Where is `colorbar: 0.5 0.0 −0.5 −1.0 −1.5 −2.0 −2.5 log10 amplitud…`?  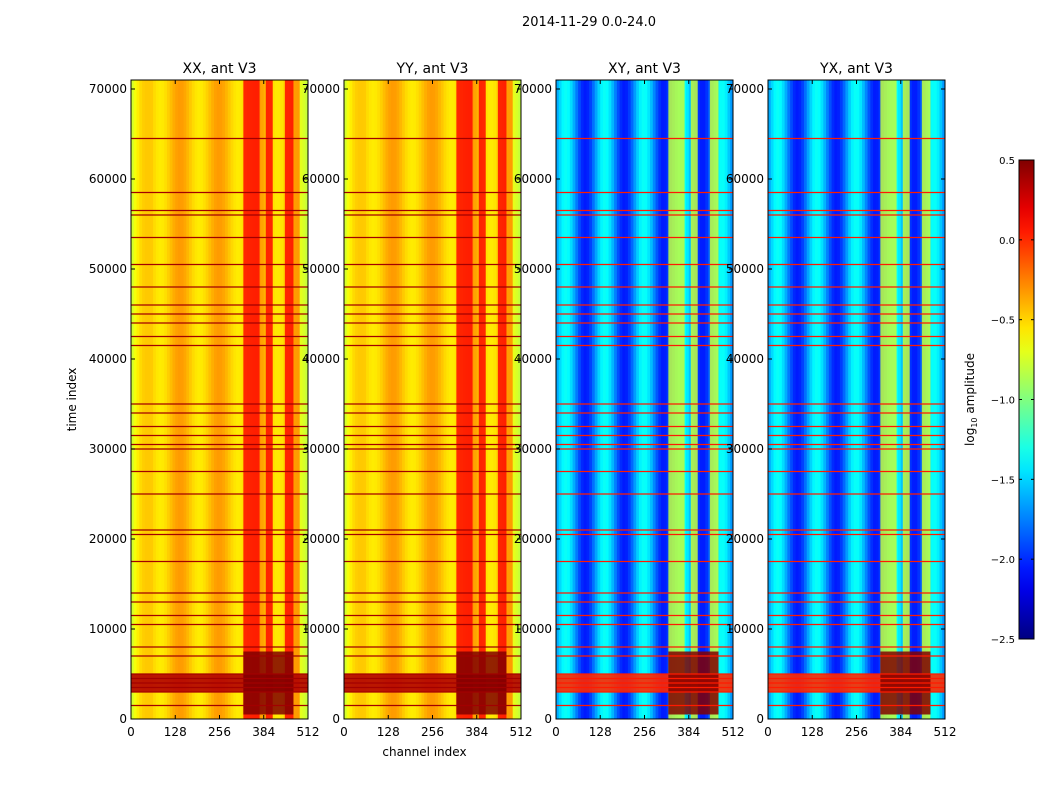
colorbar: 0.5 0.0 −0.5 −1.0 −1.5 −2.0 −2.5 log10 amplitud… is located at coordinates (999, 401).